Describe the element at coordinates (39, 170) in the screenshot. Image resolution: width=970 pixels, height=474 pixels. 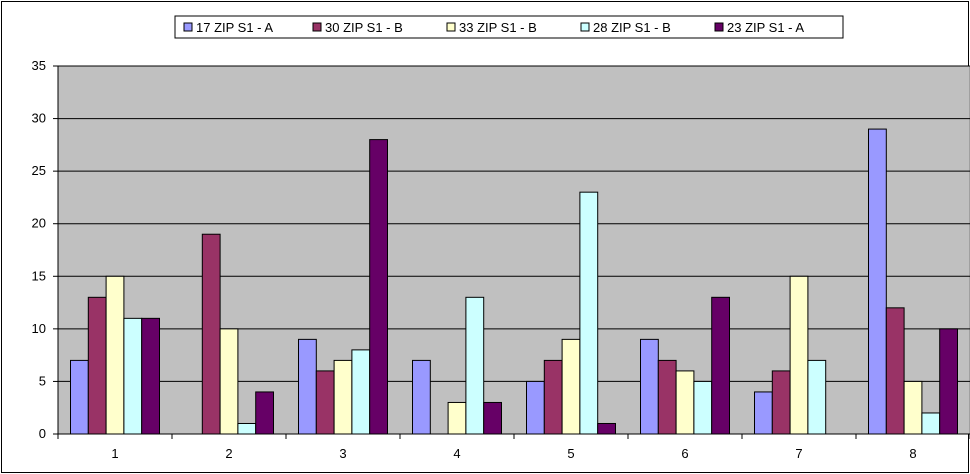
I see `y-tick-label: 25` at that location.